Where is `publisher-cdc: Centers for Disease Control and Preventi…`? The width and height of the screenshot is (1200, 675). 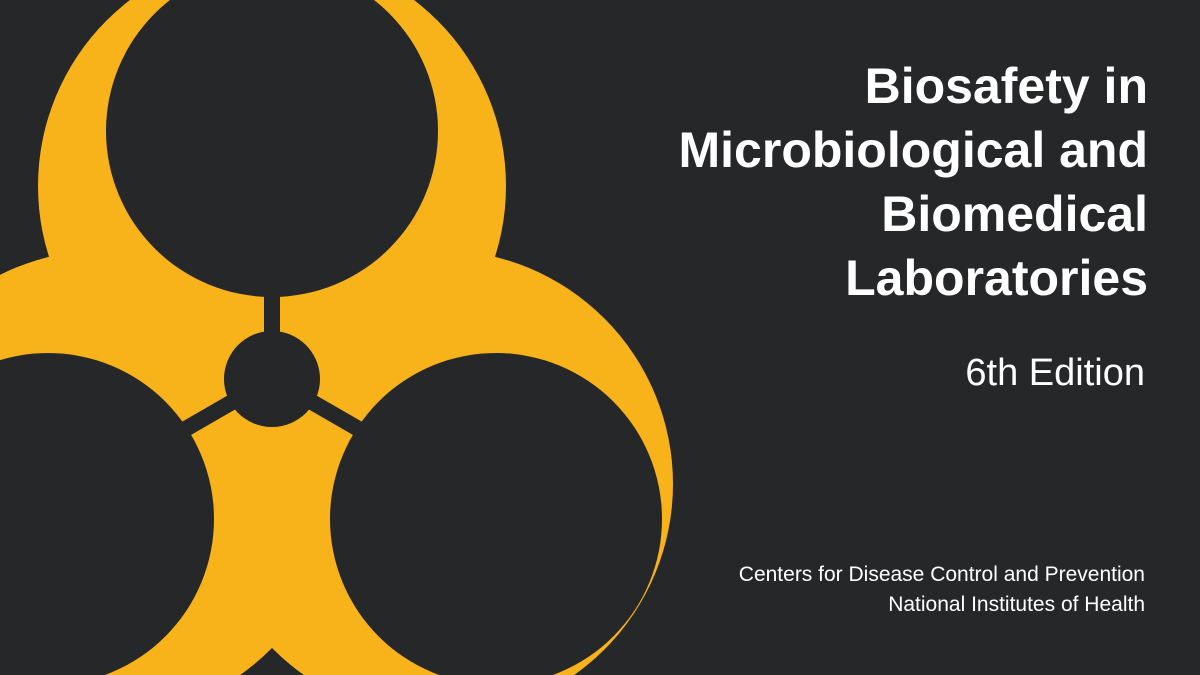 publisher-cdc: Centers for Disease Control and Preventi… is located at coordinates (941, 574).